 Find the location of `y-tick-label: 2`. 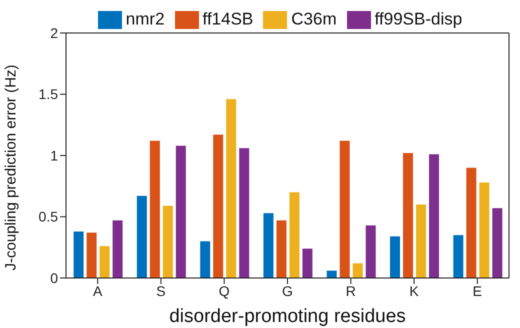

y-tick-label: 2 is located at coordinates (54, 32).